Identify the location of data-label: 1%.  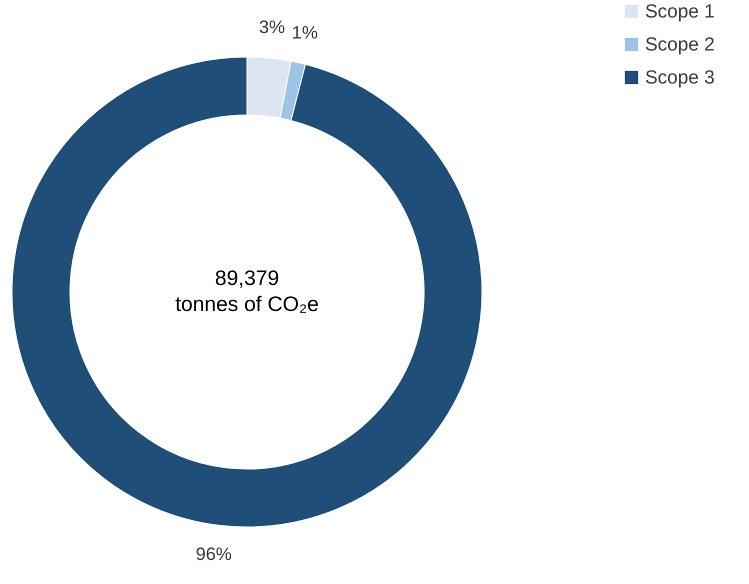
(305, 32).